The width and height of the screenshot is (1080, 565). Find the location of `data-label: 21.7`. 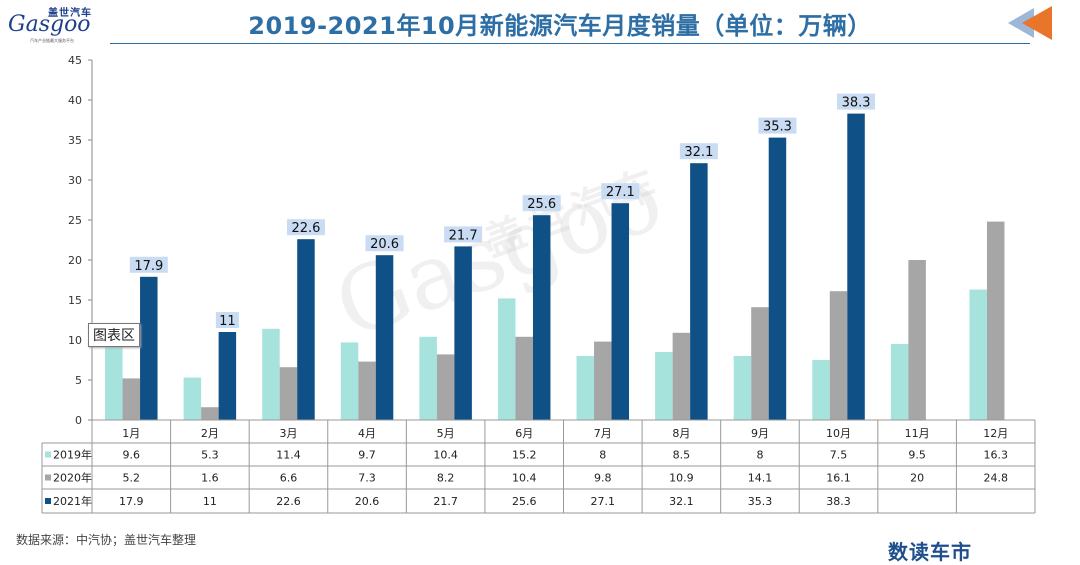

data-label: 21.7 is located at coordinates (463, 235).